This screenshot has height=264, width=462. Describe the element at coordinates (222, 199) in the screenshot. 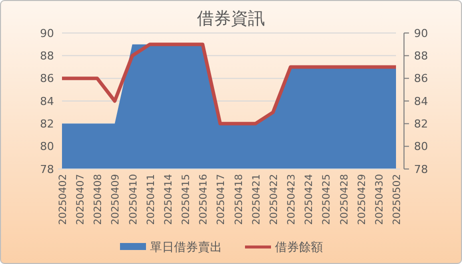

I see `x-tick-label: 20250417` at that location.